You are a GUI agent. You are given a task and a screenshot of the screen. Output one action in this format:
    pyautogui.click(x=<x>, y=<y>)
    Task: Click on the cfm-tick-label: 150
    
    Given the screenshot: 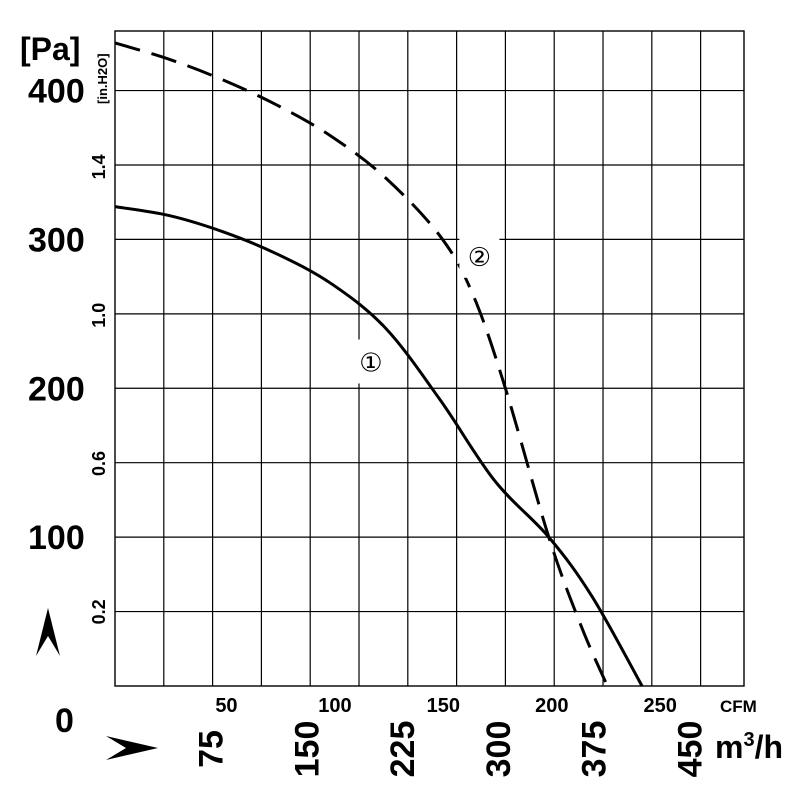 What is the action you would take?
    pyautogui.click(x=443, y=706)
    